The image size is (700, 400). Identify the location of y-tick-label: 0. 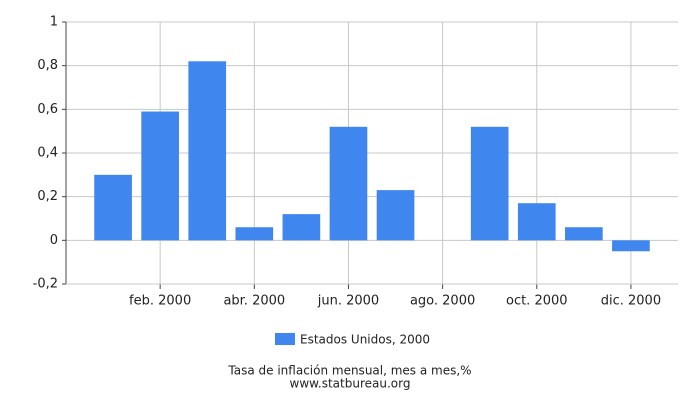
(54, 240).